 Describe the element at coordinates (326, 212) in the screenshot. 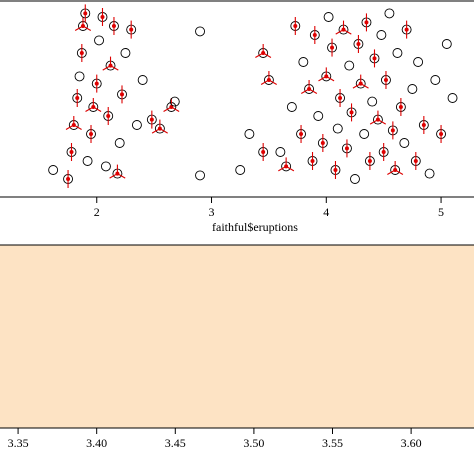

I see `x-tick-label: 4` at that location.